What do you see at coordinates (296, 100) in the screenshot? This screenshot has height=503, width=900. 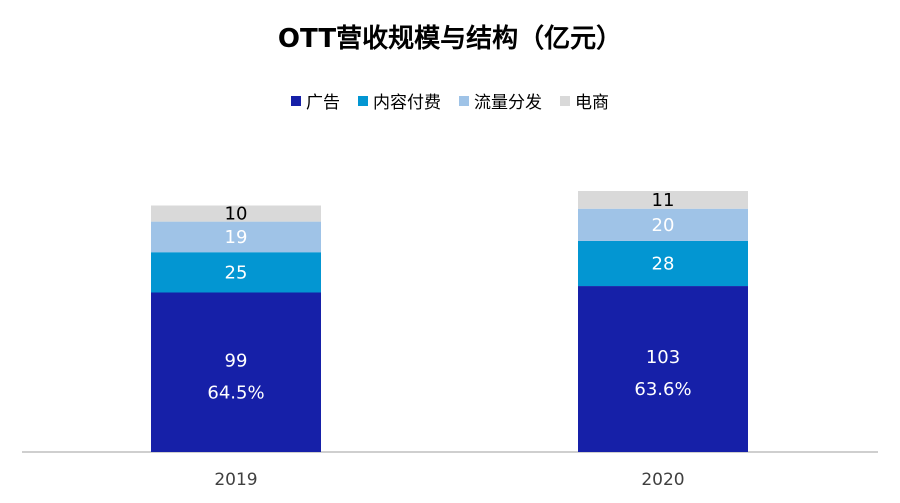 I see `legend-swatch-ads` at bounding box center [296, 100].